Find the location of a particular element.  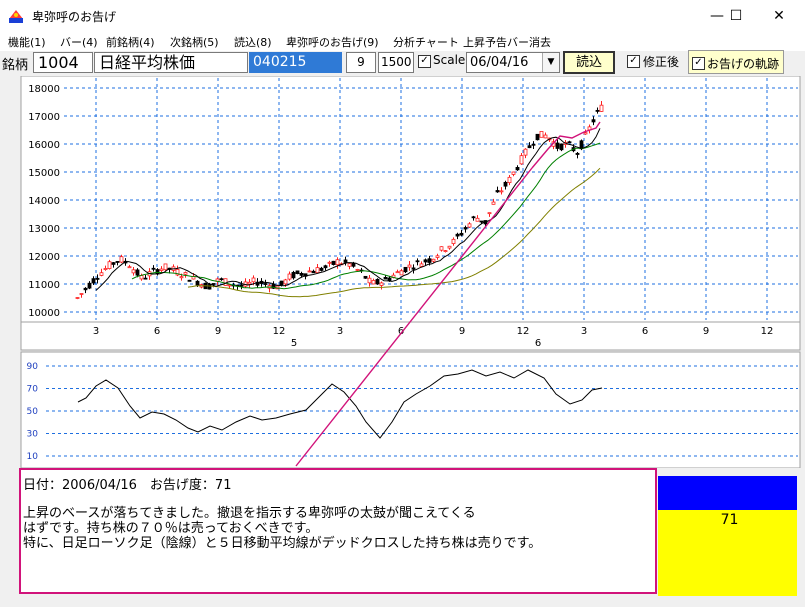

count-field: 1500 is located at coordinates (396, 62).